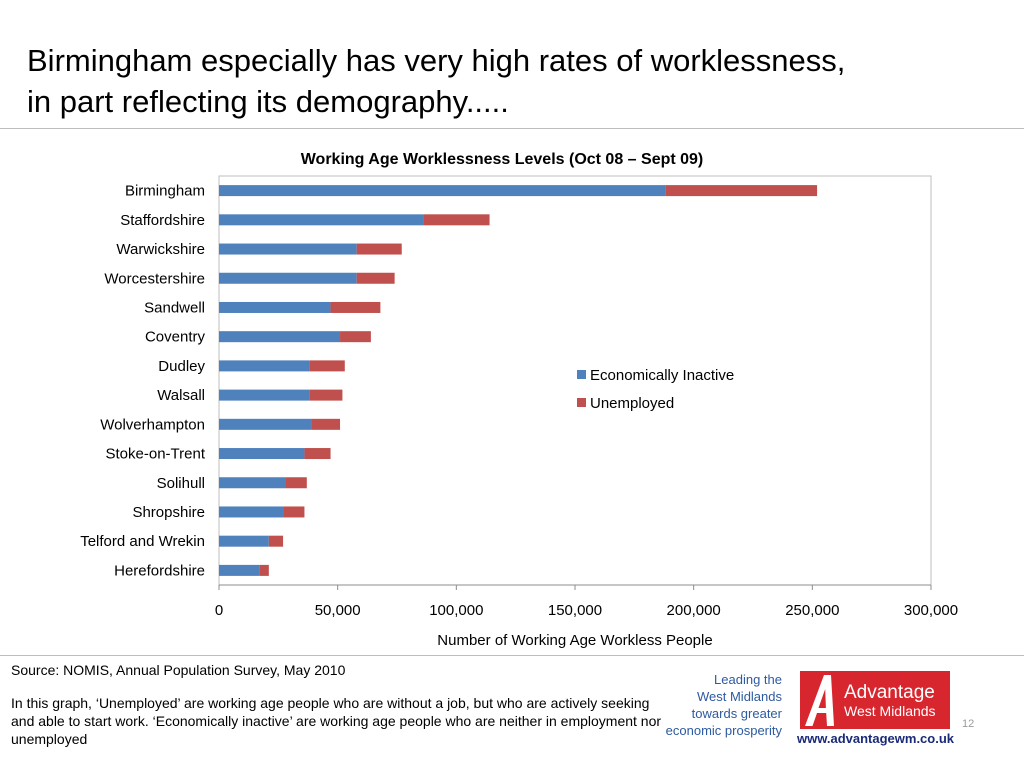 The width and height of the screenshot is (1024, 768). I want to click on tagline-line: economic prosperity, so click(723, 730).